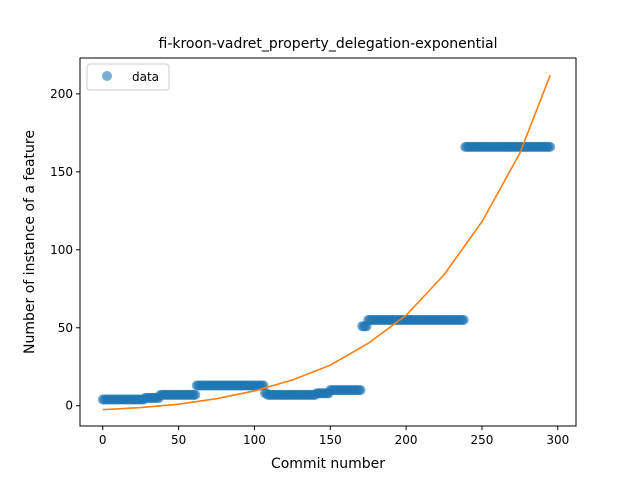 Image resolution: width=640 pixels, height=480 pixels. What do you see at coordinates (557, 440) in the screenshot?
I see `x-tick-label: 300` at bounding box center [557, 440].